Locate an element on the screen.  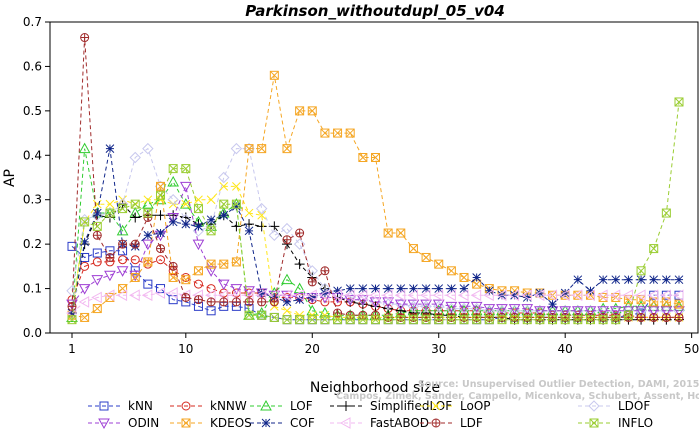
legend-label-ldf: LDF is located at coordinates (471, 423).